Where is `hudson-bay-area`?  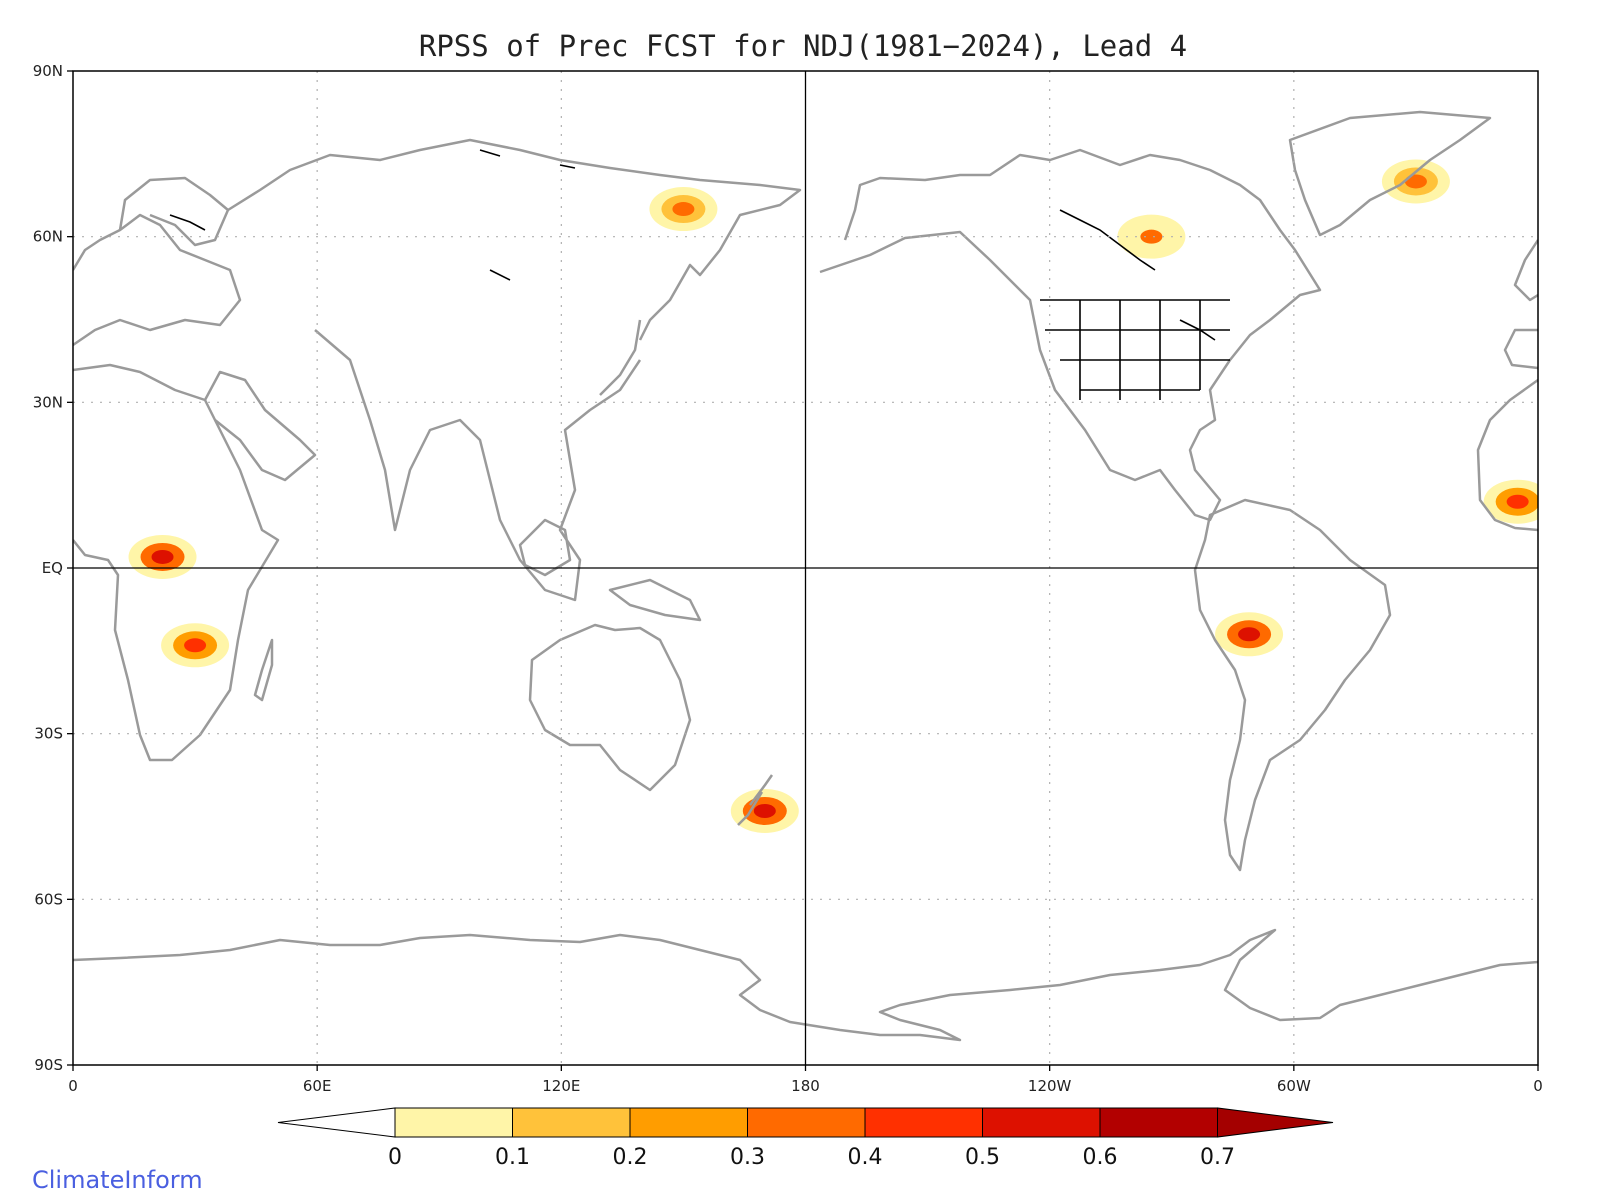 hudson-bay-area is located at coordinates (1151, 236).